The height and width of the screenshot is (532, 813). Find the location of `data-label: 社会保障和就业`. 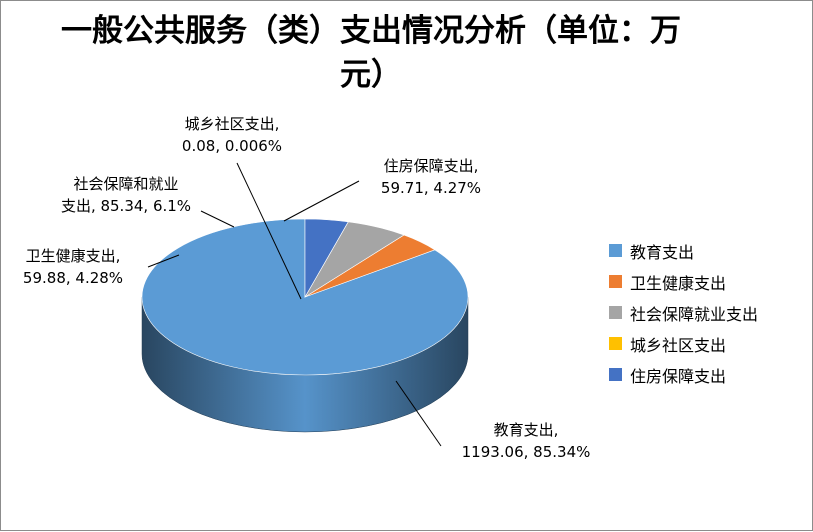

data-label: 社会保障和就业 is located at coordinates (125, 184).